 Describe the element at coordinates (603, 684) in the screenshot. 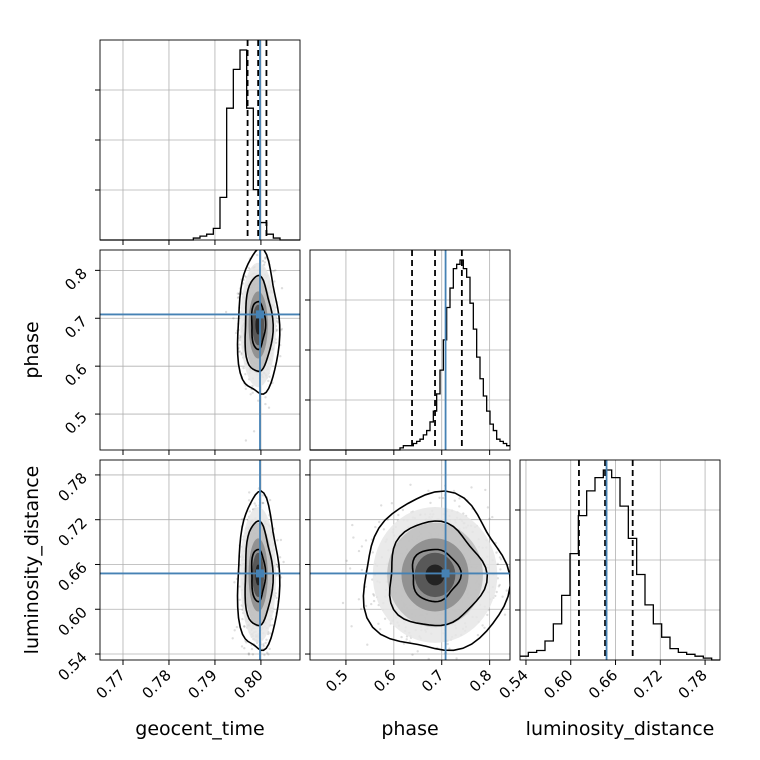

I see `x-tick-label-luminosity_distance: 0.66` at that location.